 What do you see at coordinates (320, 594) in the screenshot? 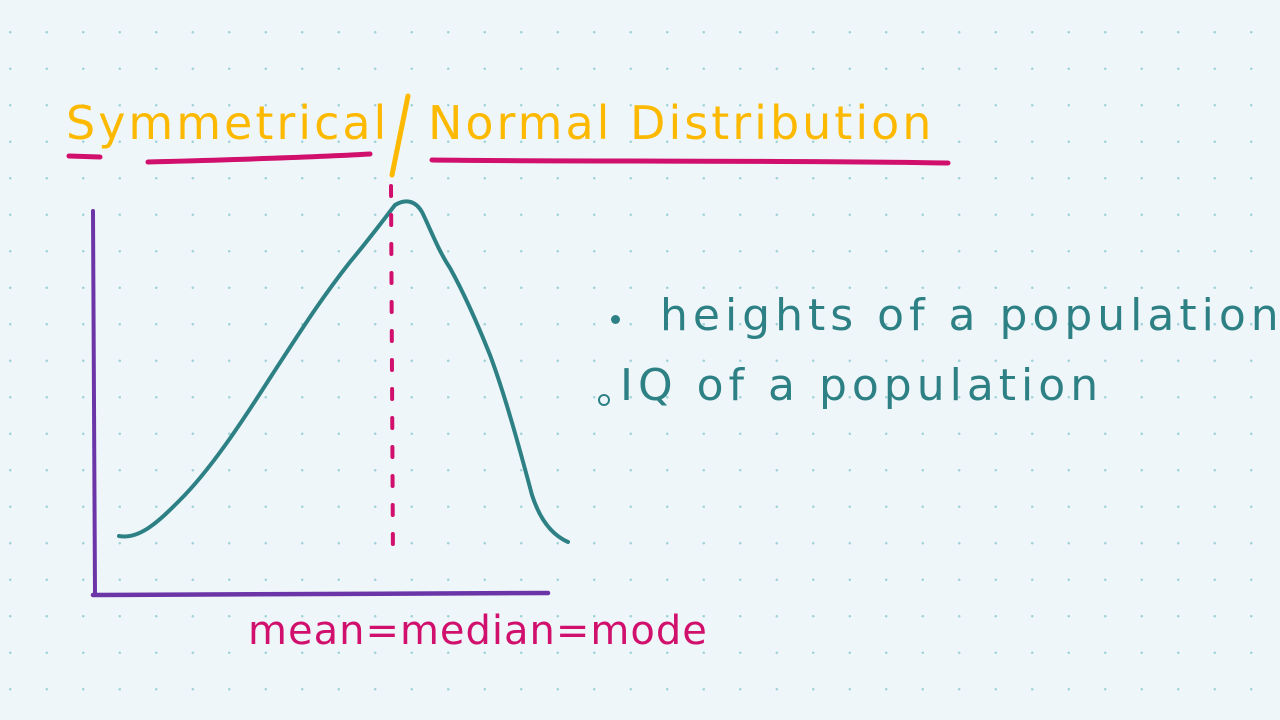
I see `x-axis` at bounding box center [320, 594].